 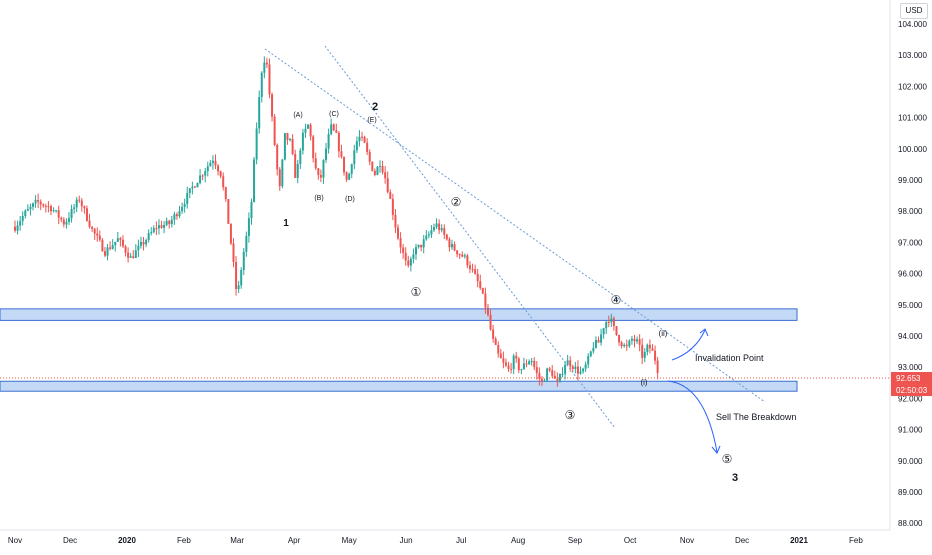 I want to click on y-tick-label: 98.000, so click(x=910, y=211).